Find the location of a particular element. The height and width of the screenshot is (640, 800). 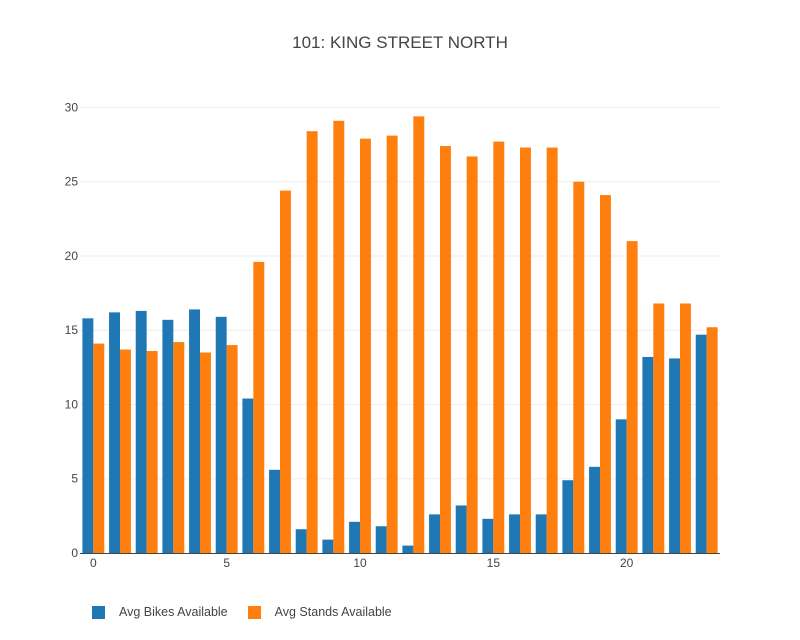

y-tick-label: 30 is located at coordinates (72, 107).